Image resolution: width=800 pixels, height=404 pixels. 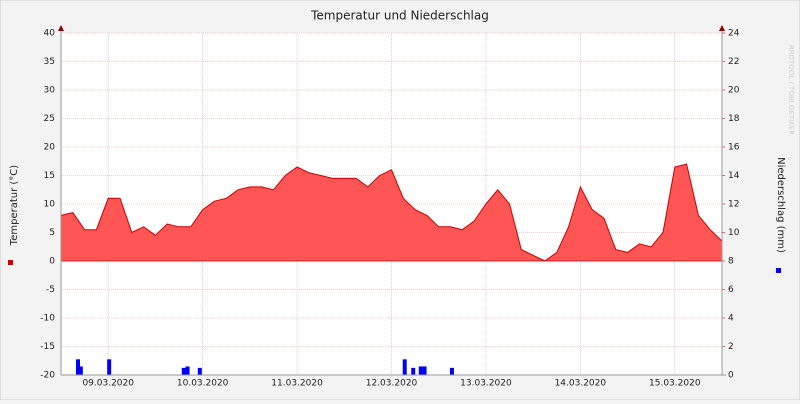 I want to click on y-tick-label: 25, so click(x=49, y=119).